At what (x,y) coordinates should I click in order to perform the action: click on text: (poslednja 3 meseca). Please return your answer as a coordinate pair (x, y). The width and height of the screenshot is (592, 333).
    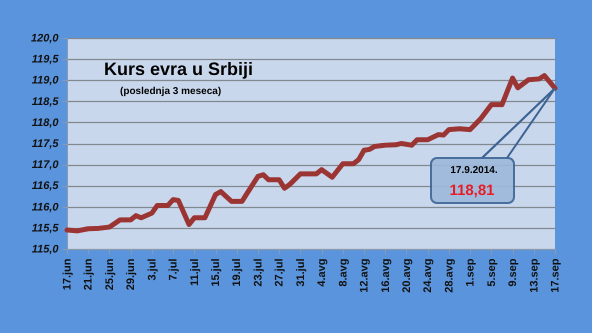
    Looking at the image, I should click on (171, 91).